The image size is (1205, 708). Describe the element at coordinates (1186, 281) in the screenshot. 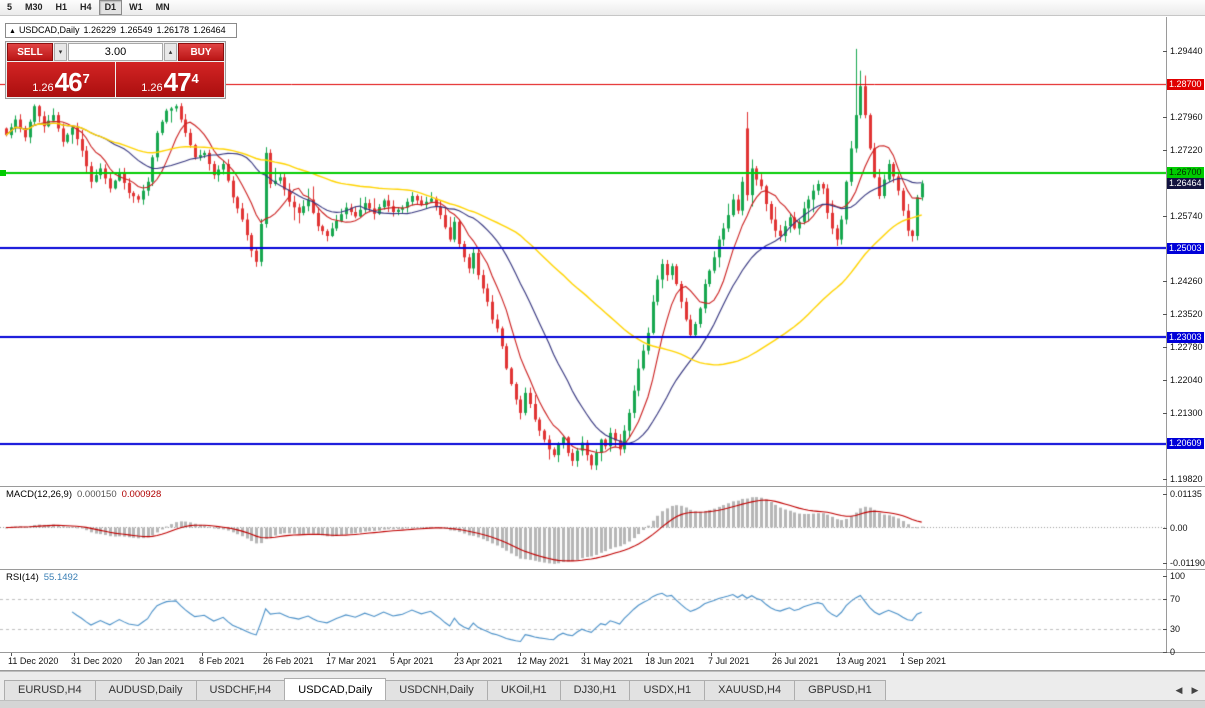

I see `price-axis-label: 1.24260` at that location.